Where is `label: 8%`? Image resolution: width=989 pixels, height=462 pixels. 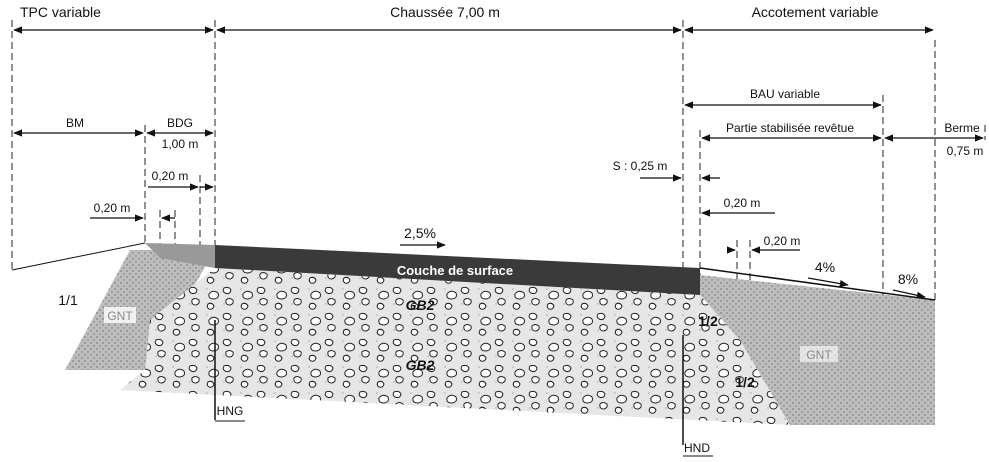
label: 8% is located at coordinates (908, 279).